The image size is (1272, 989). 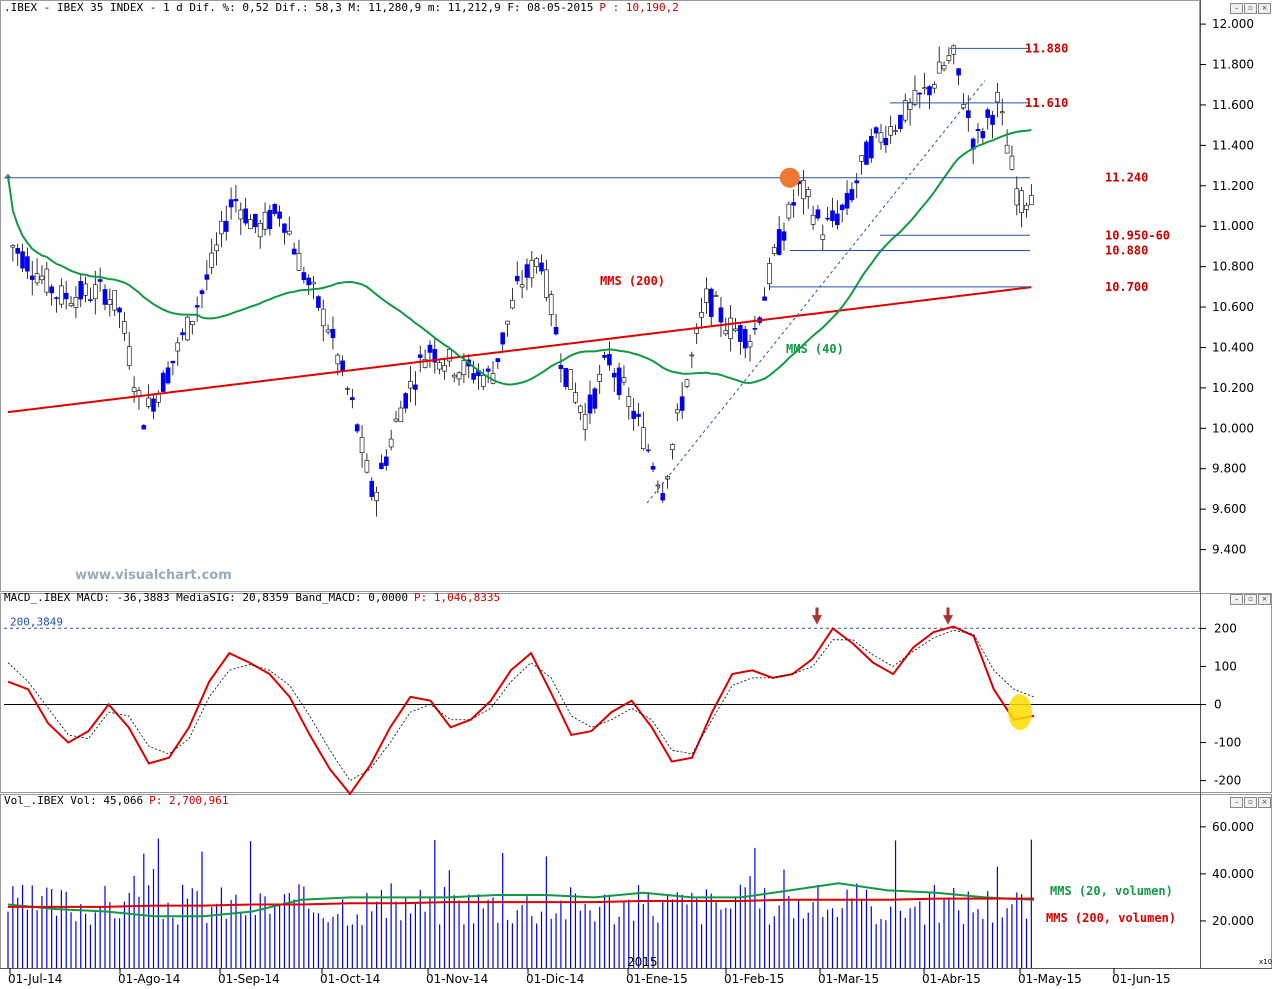 I want to click on maximize-icon: ▫, so click(x=1250, y=8).